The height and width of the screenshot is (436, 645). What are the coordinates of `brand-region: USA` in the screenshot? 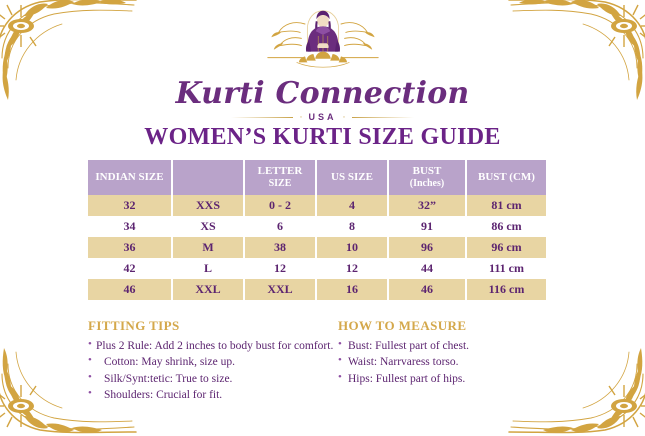 It's located at (322, 117).